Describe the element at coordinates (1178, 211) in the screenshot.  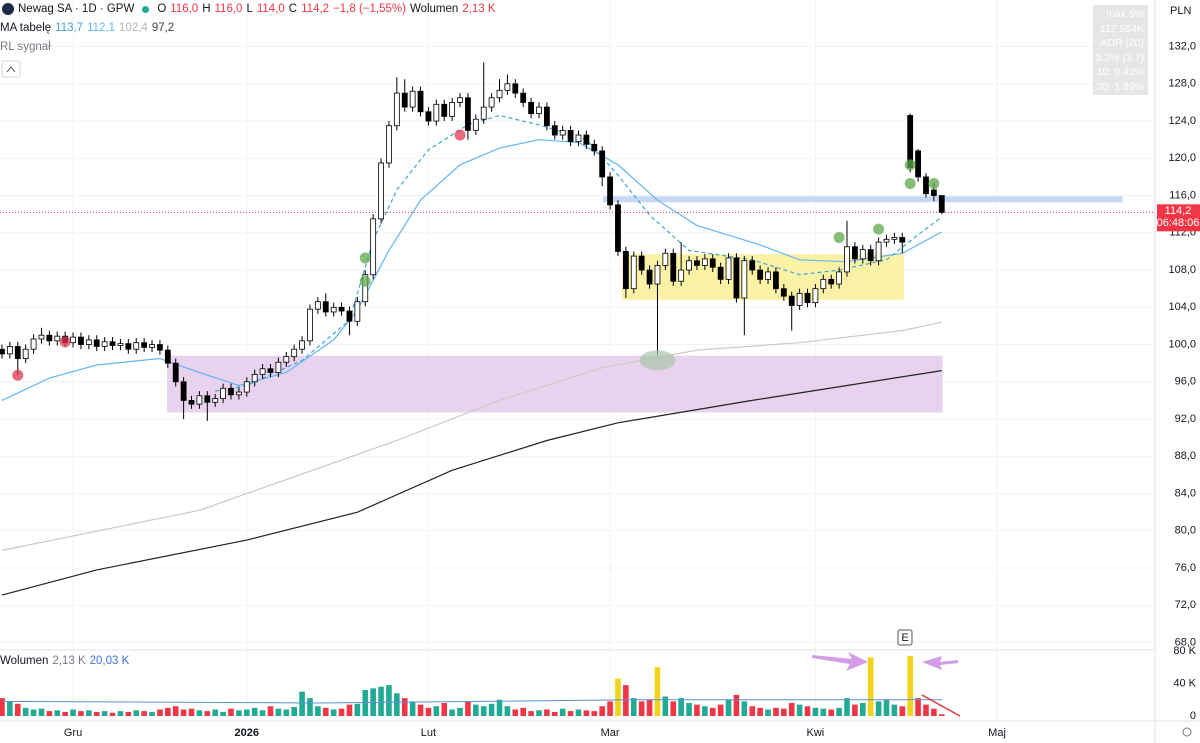
I see `last-price-label: 114,2` at that location.